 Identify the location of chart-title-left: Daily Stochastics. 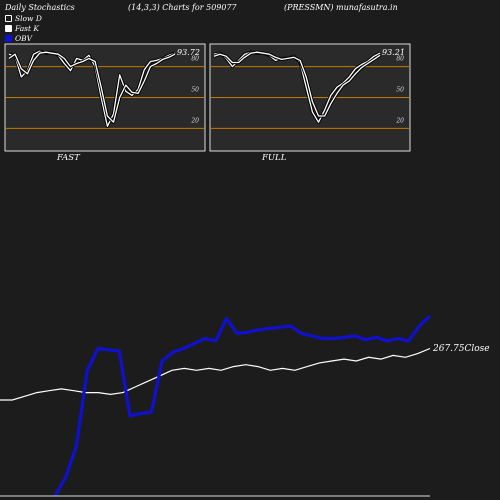
(40, 7).